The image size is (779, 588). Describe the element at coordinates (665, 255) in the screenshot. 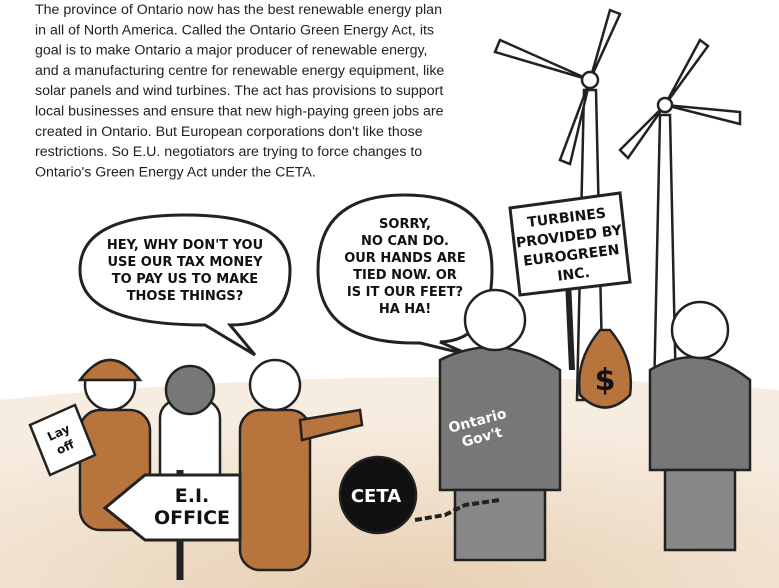

I see `tower` at that location.